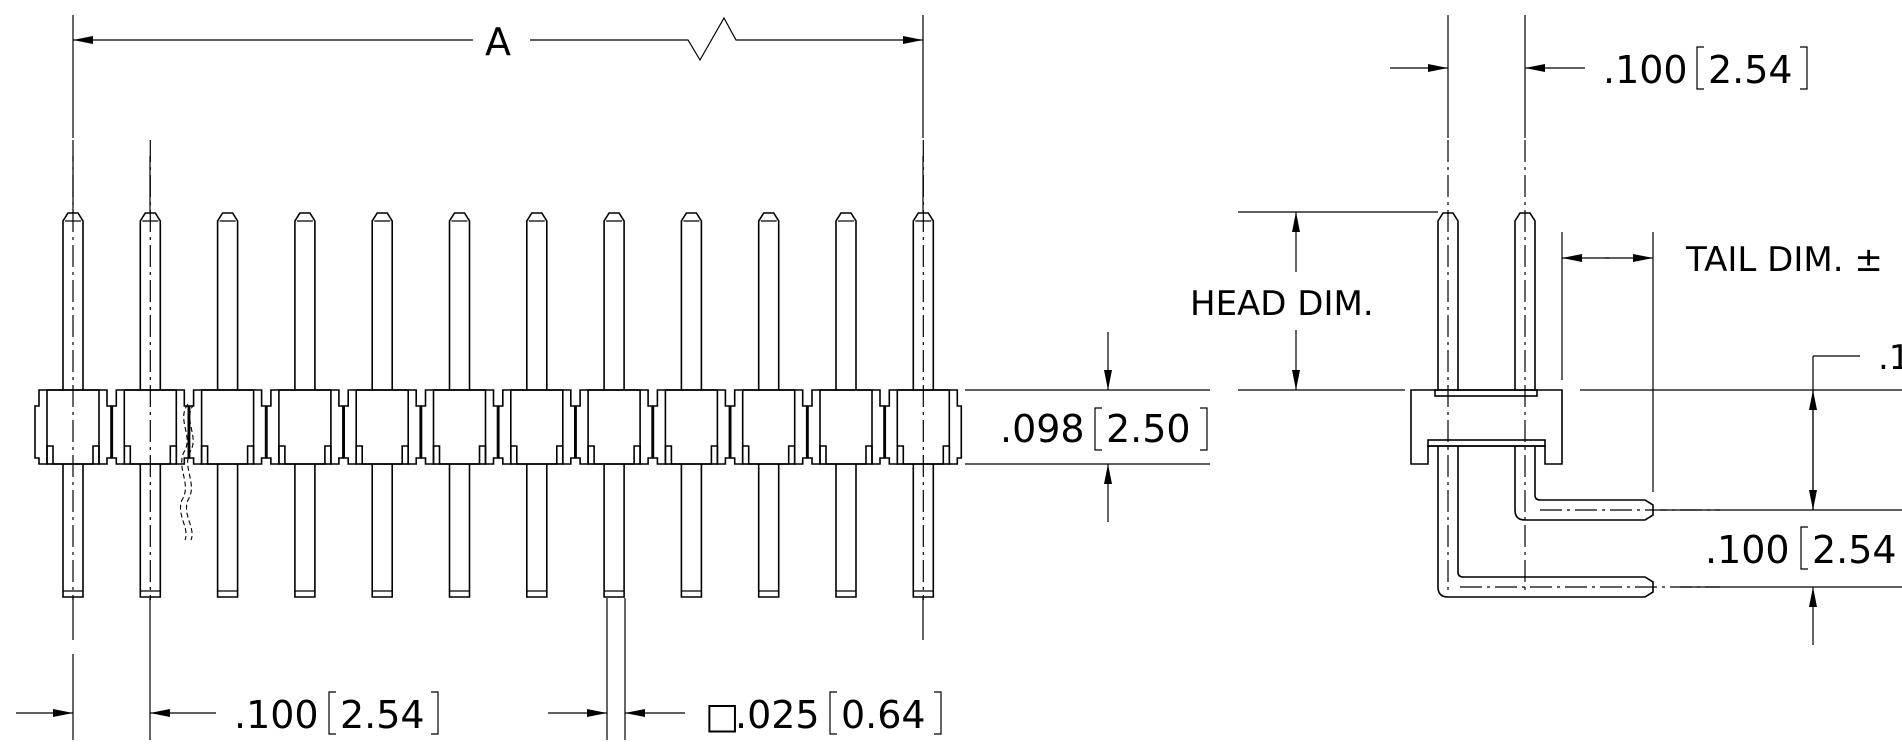 This screenshot has height=753, width=1902. What do you see at coordinates (777, 715) in the screenshot?
I see `post-size-value: .025` at bounding box center [777, 715].